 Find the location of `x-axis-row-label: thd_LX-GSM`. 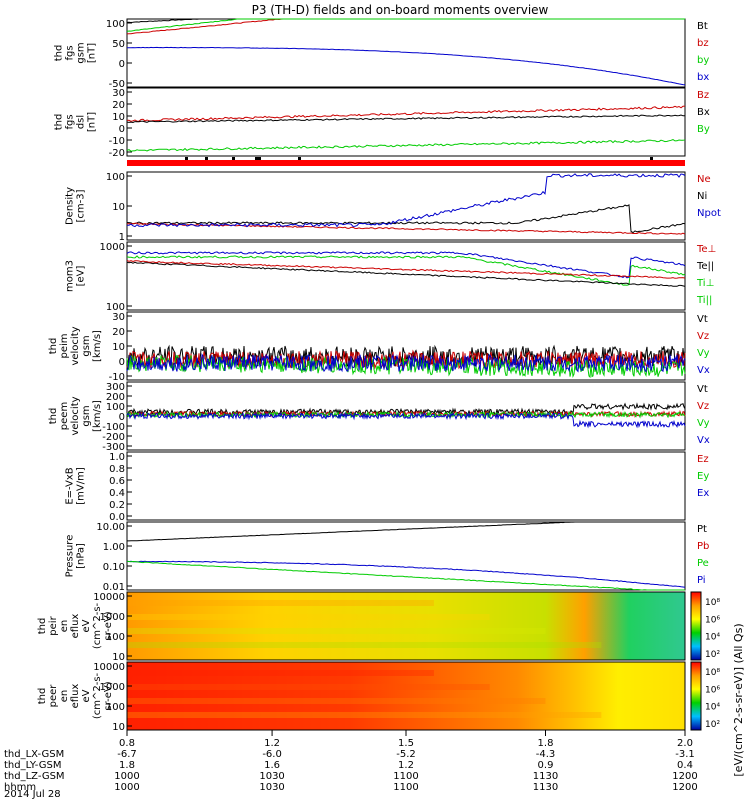

x-axis-row-label: thd_LX-GSM is located at coordinates (34, 754).